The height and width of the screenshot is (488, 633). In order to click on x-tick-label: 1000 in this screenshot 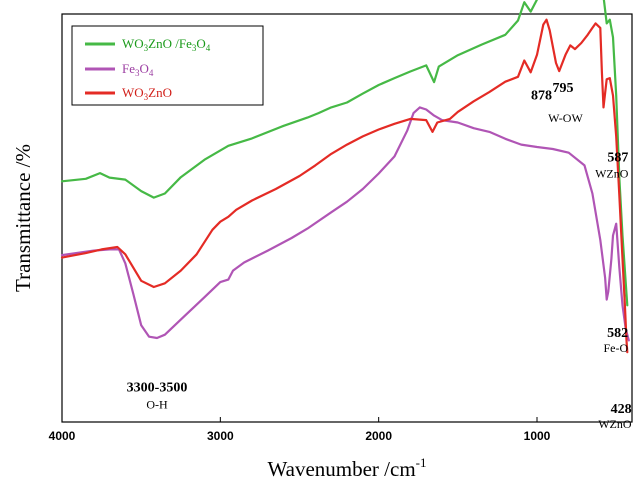, I will do `click(537, 436)`.